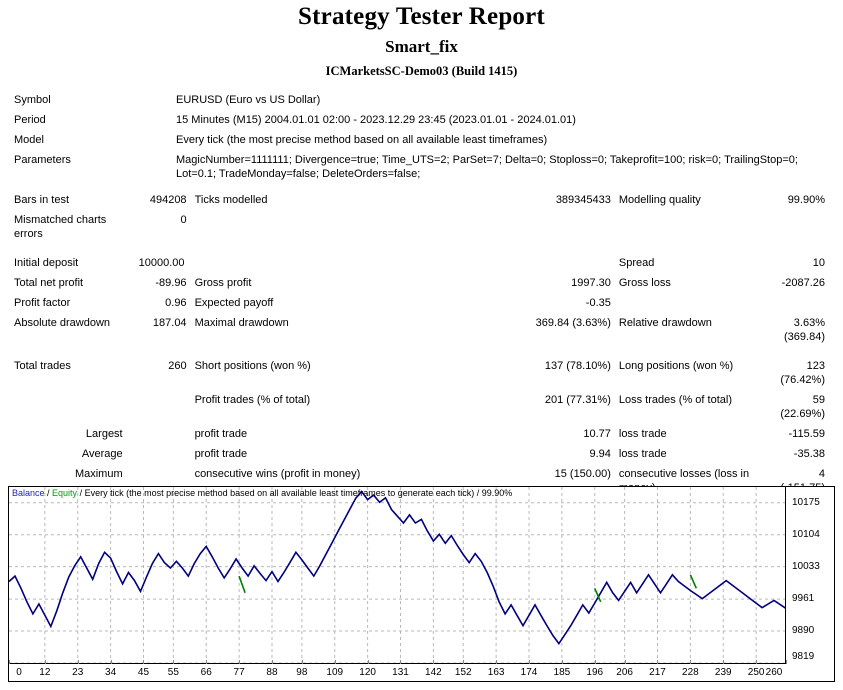  Describe the element at coordinates (42, 200) in the screenshot. I see `label-bars-in-test: Bars in test` at that location.